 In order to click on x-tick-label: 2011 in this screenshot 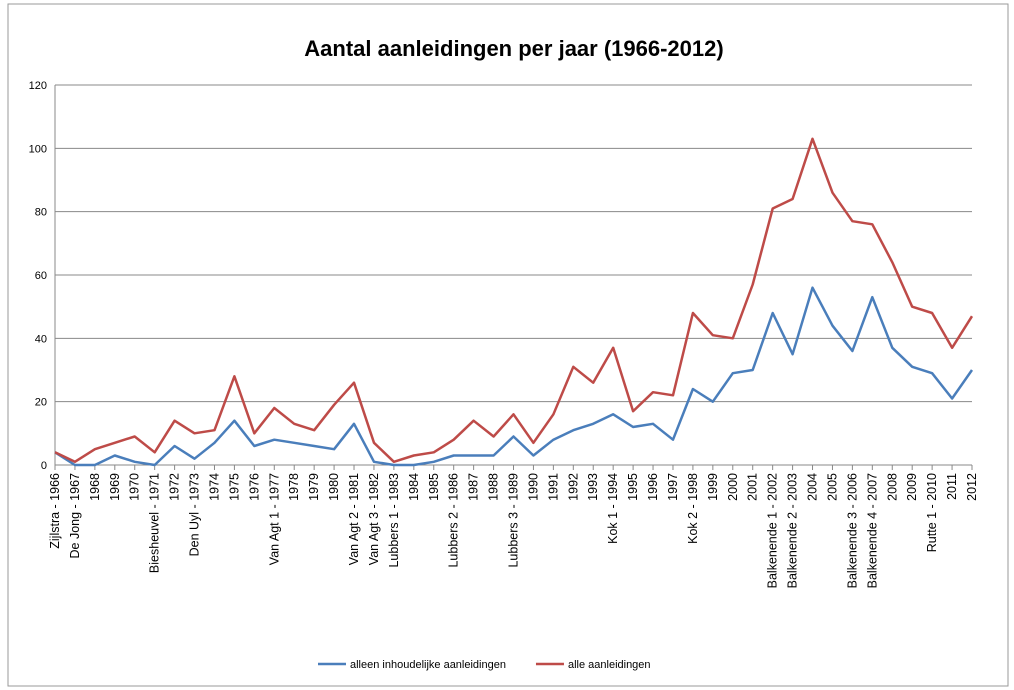, I will do `click(952, 486)`.